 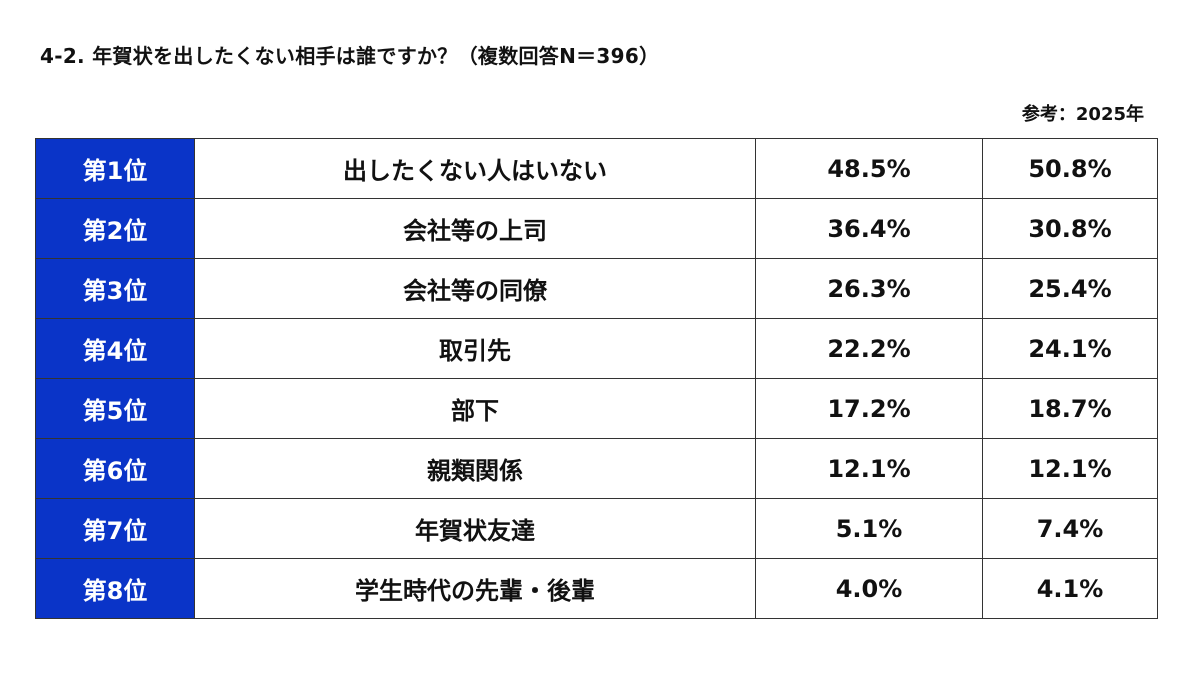 What do you see at coordinates (1070, 288) in the screenshot?
I see `reference-2025-percent-cell: 25.4%` at bounding box center [1070, 288].